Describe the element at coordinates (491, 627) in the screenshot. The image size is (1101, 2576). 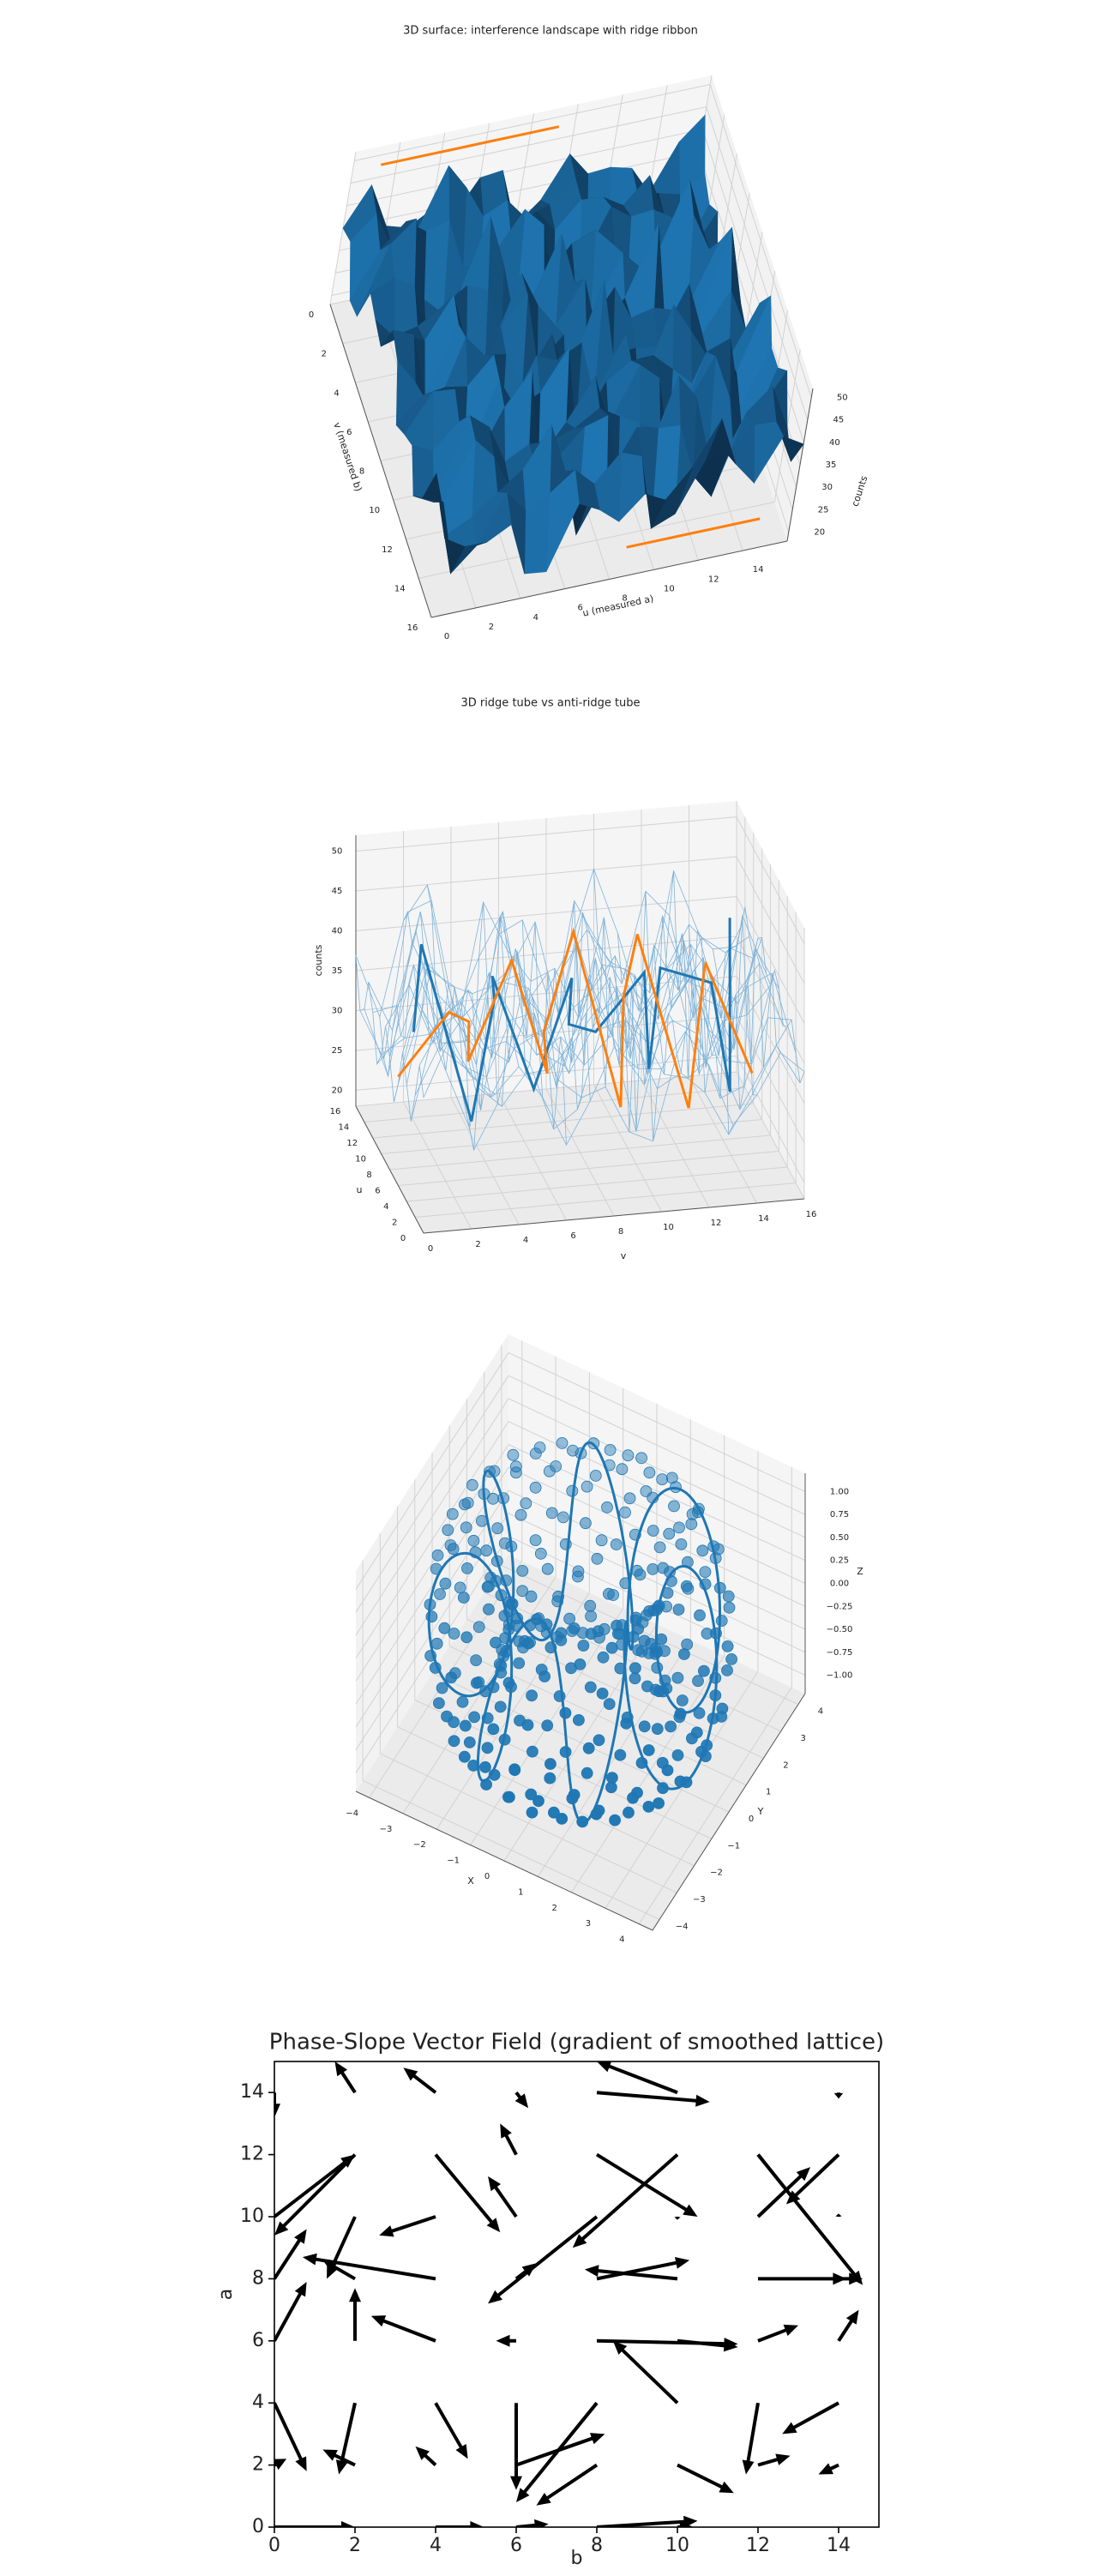
I see `x-tick-label: 2` at that location.